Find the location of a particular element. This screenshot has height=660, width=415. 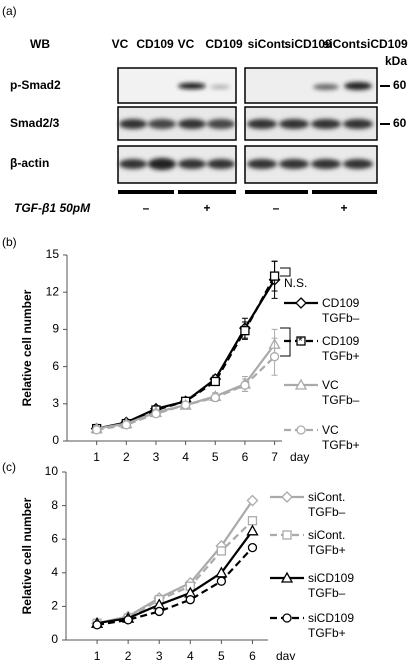

legend-label: VC TGFb– is located at coordinates (341, 392).